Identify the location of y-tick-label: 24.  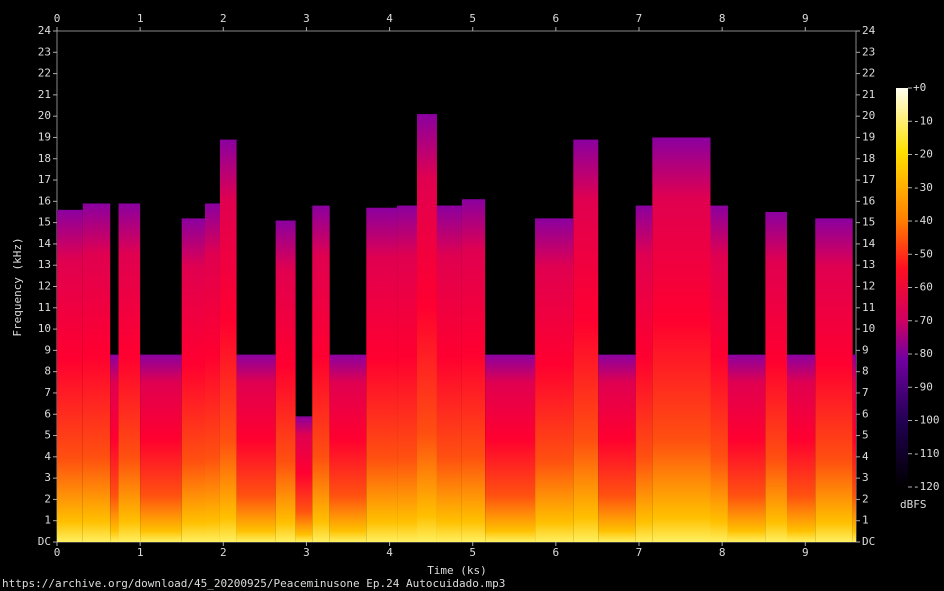
(45, 30).